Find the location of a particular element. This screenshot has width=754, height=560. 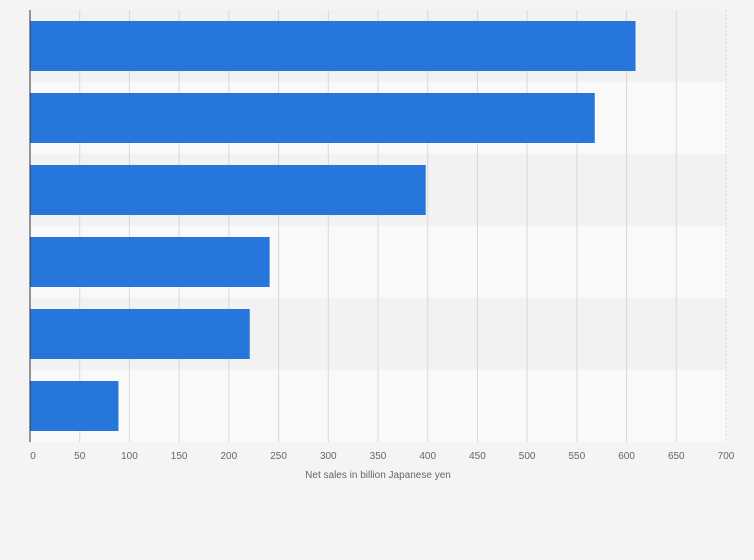

x-tick-label: 150 is located at coordinates (179, 456).